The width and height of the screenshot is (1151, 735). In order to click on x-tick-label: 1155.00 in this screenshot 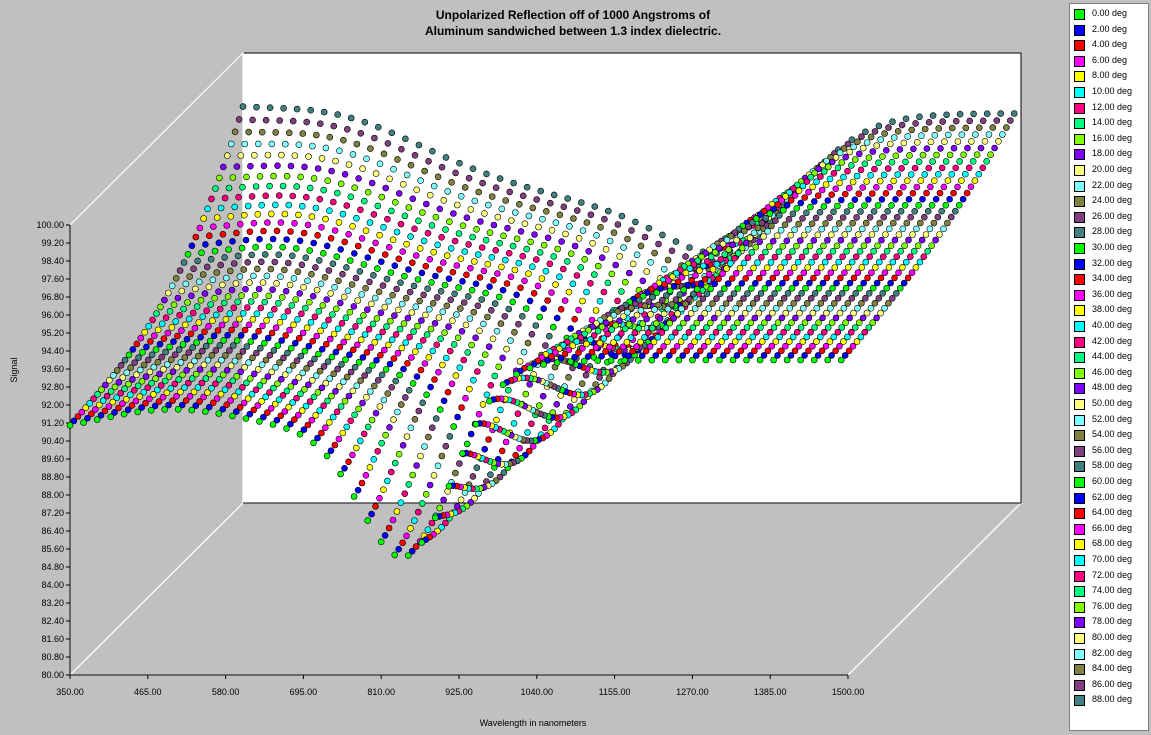, I will do `click(615, 692)`.